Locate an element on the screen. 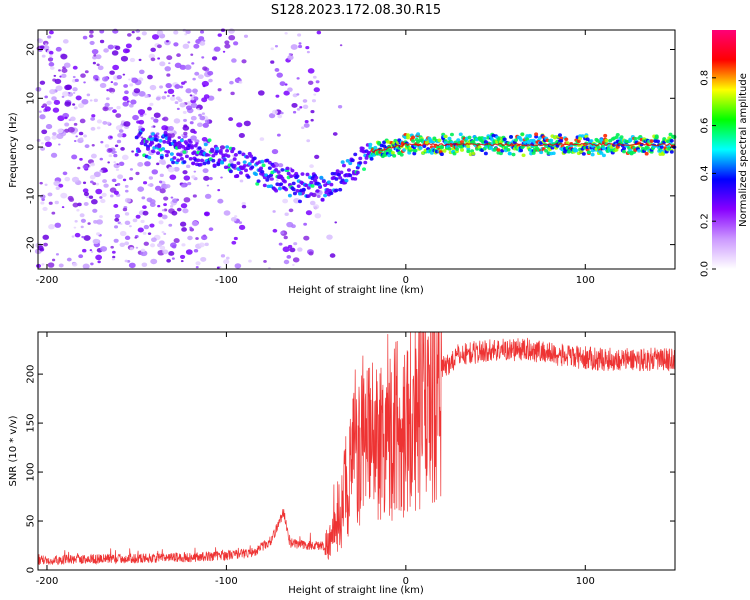 The width and height of the screenshot is (750, 600). spectrogram-ytick-label: 0 is located at coordinates (31, 147).